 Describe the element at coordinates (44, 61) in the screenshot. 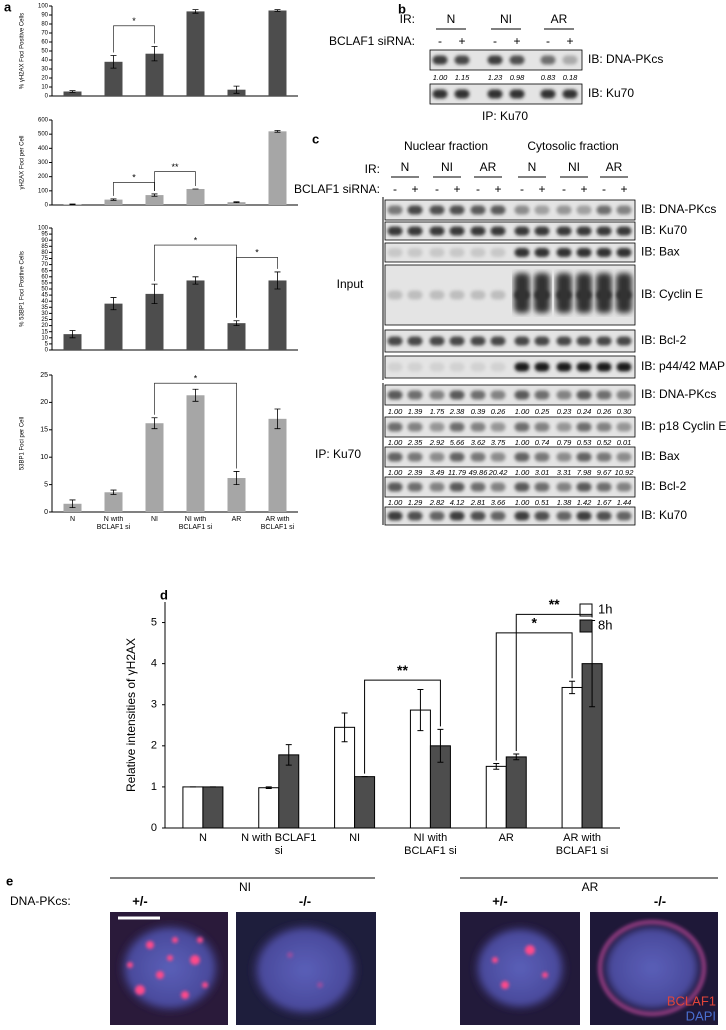

I see `y-tick-label: 40` at that location.